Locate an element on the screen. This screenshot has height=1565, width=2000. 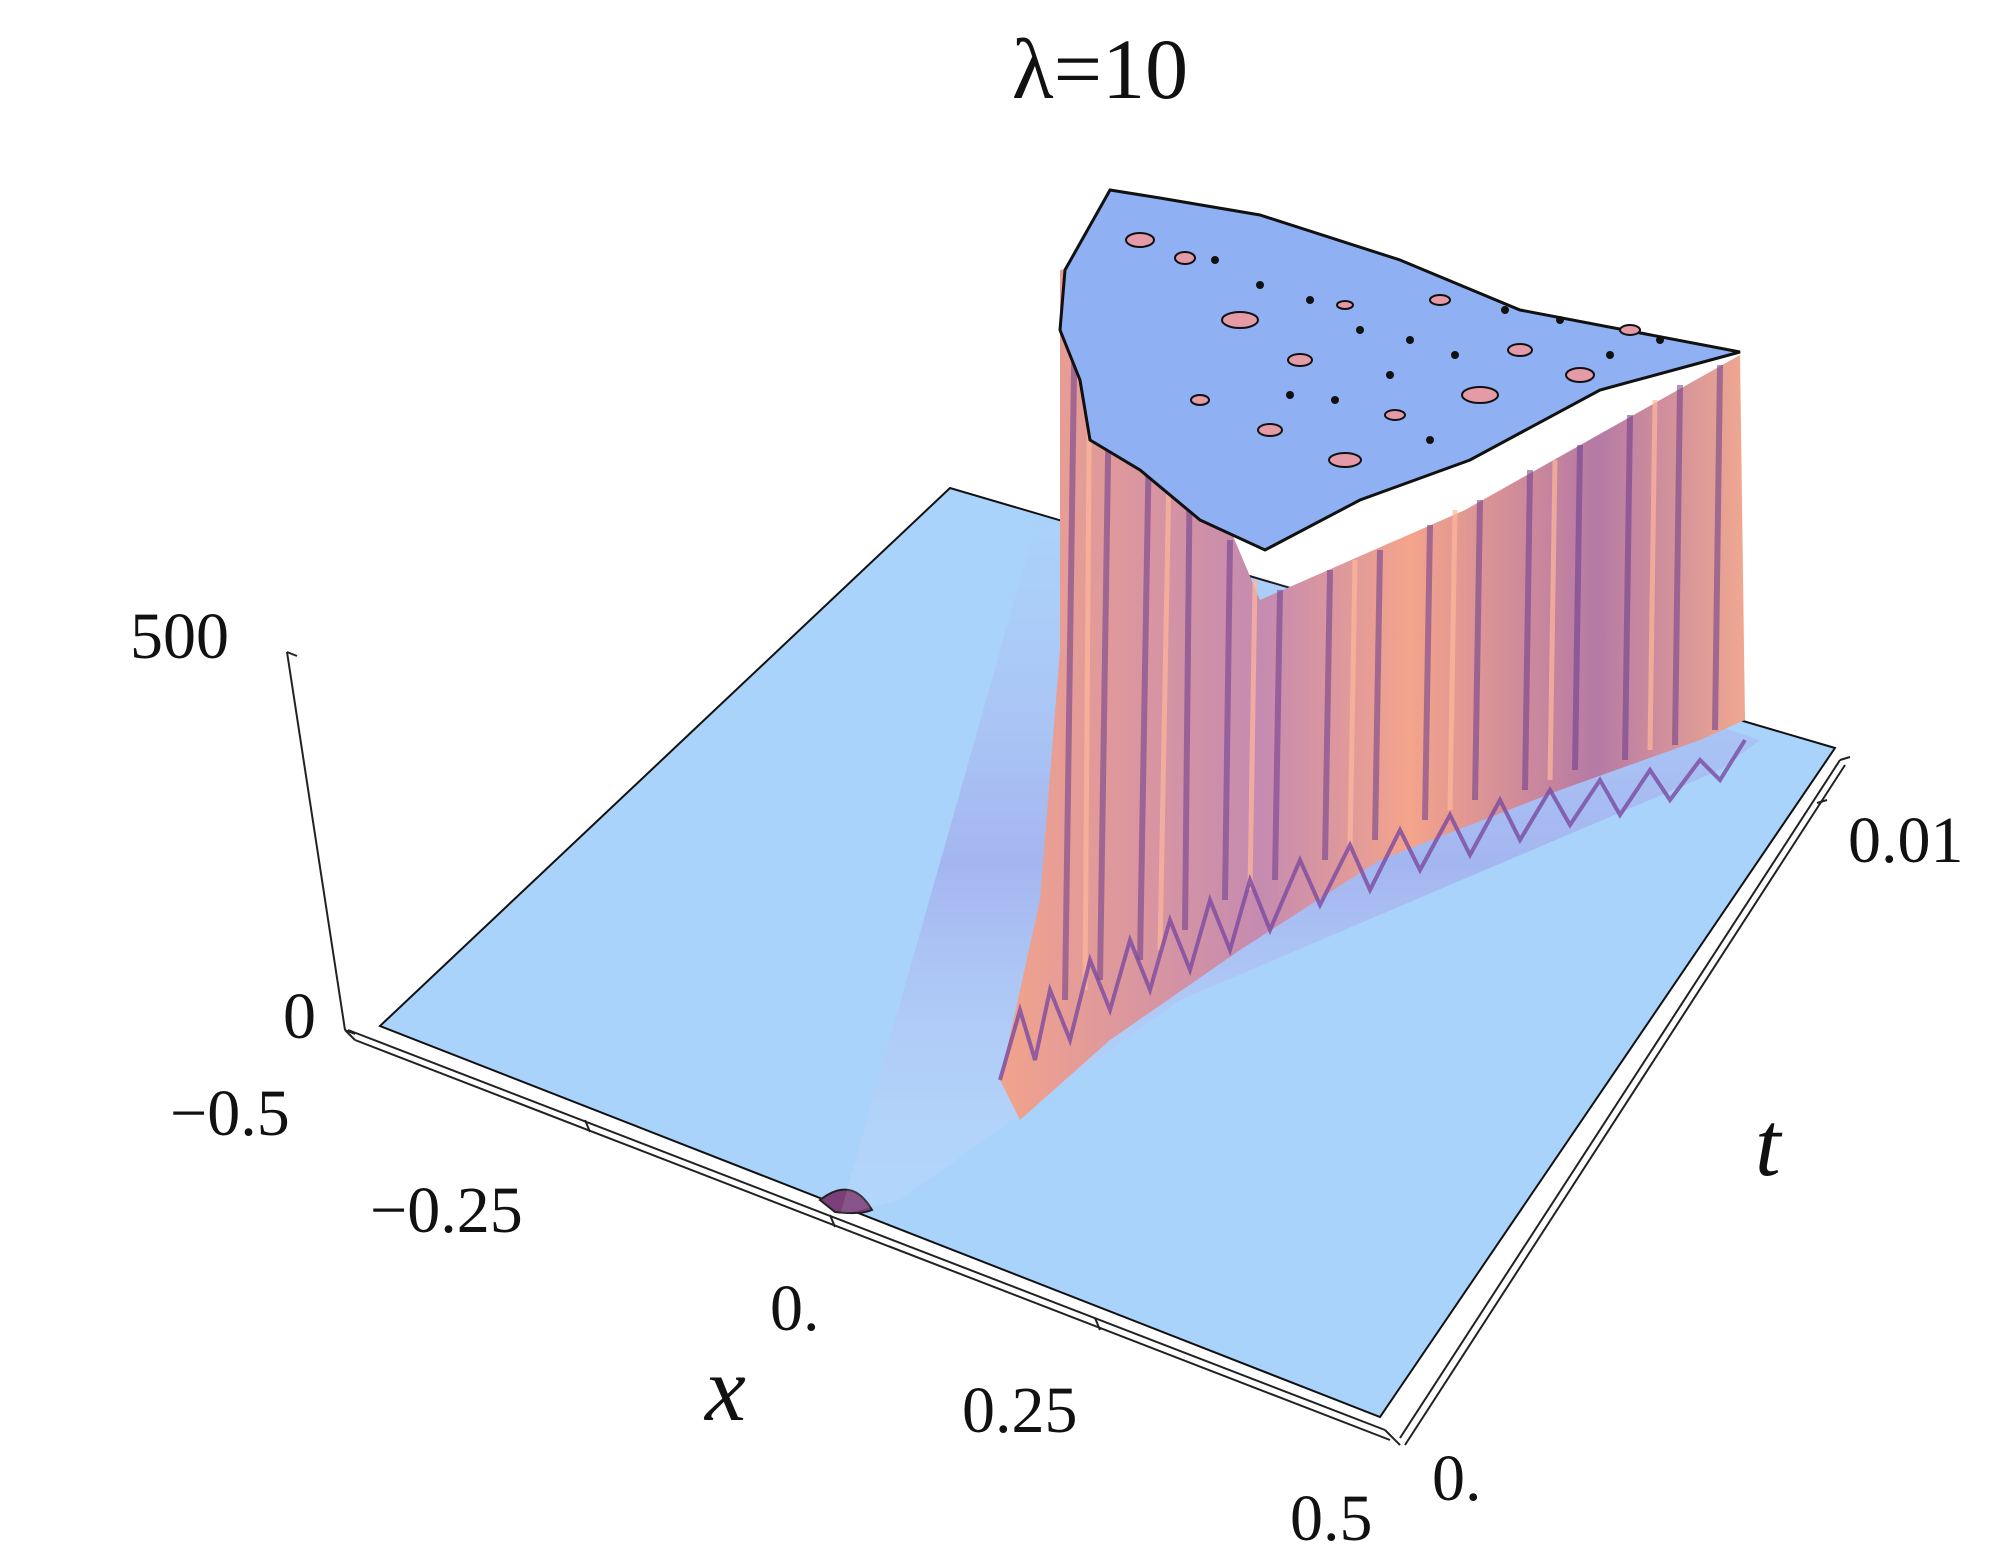
t-tick-label-0: 0. is located at coordinates (1457, 1478).